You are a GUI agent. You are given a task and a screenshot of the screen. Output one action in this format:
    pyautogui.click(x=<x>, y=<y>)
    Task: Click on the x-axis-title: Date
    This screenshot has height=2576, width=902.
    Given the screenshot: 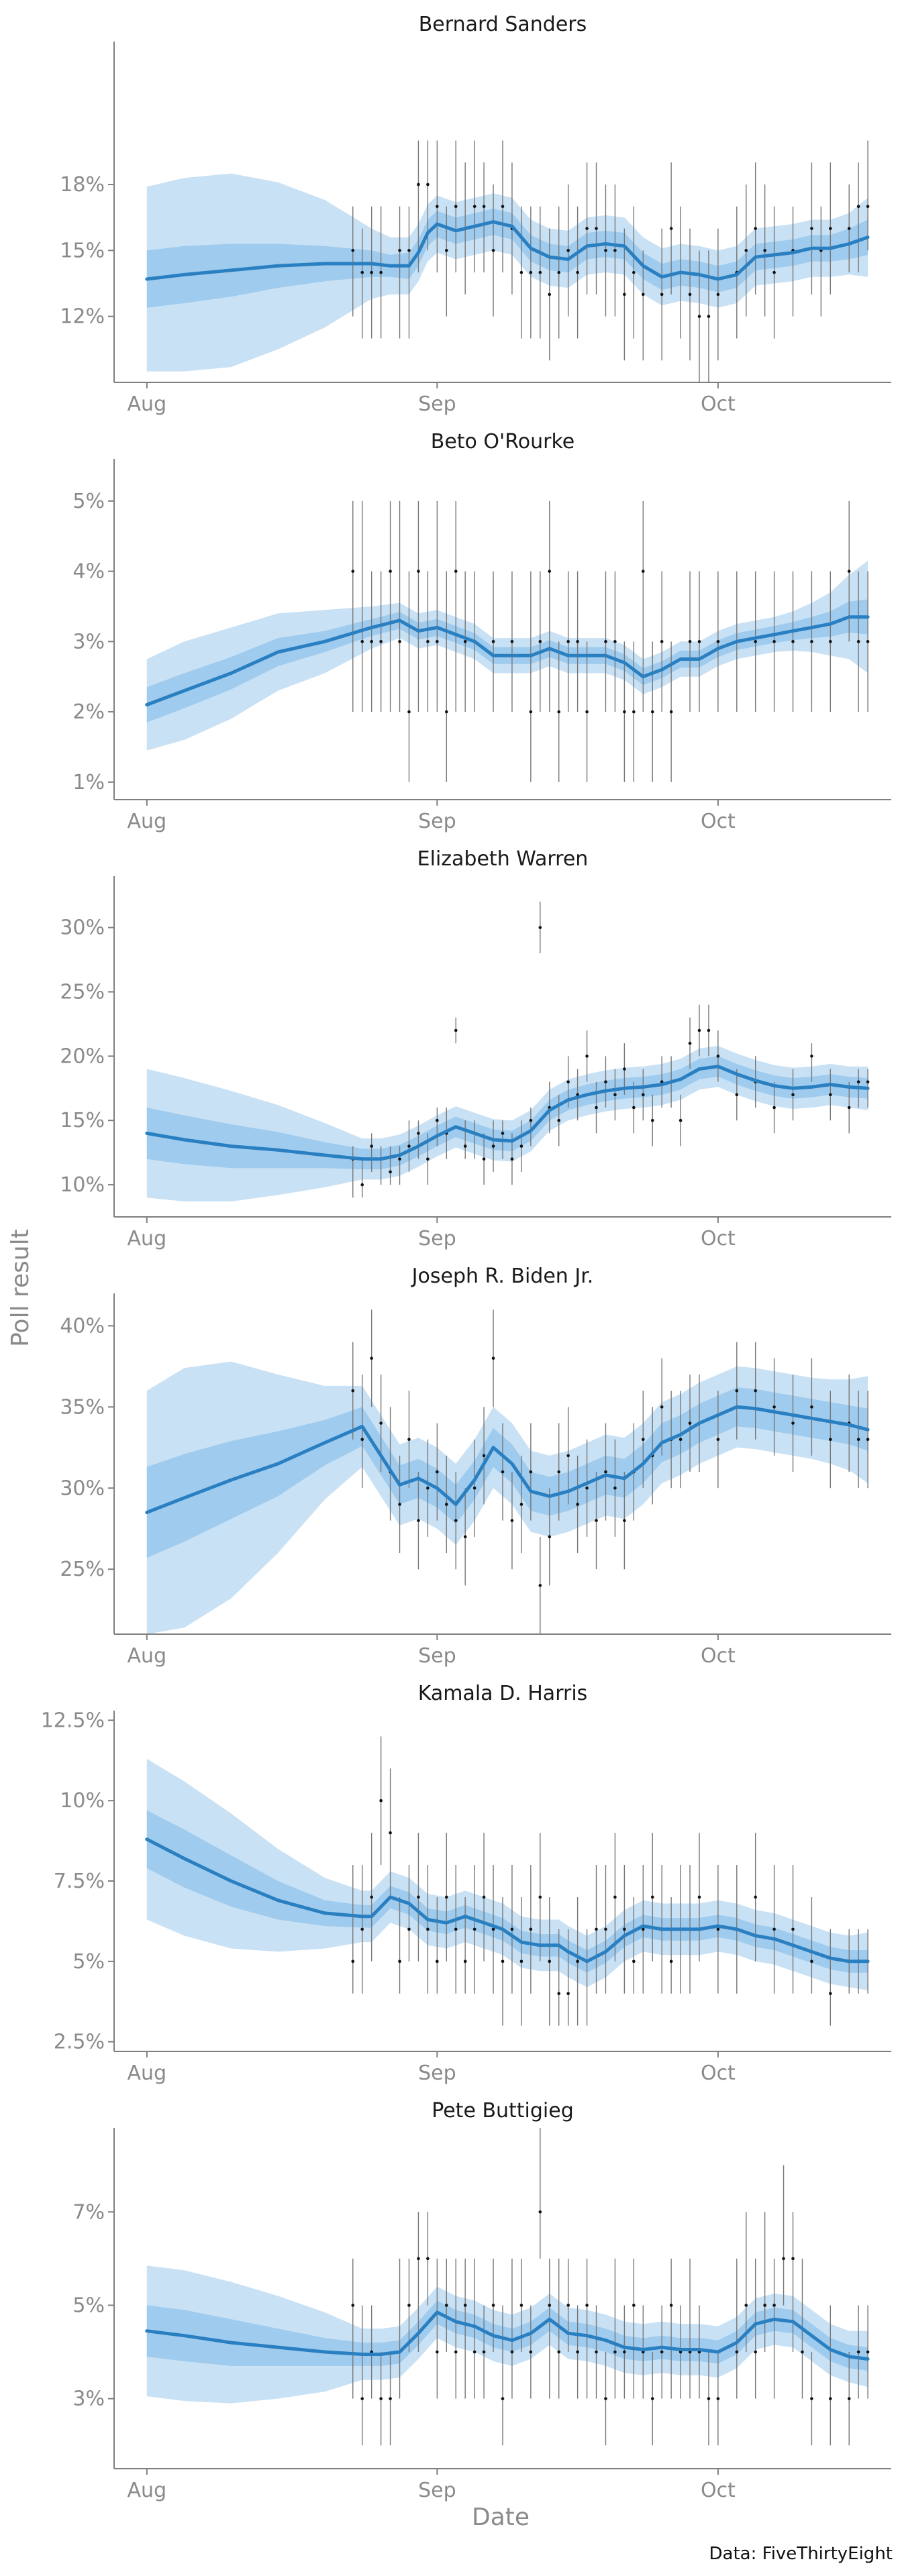 What is the action you would take?
    pyautogui.click(x=501, y=2517)
    